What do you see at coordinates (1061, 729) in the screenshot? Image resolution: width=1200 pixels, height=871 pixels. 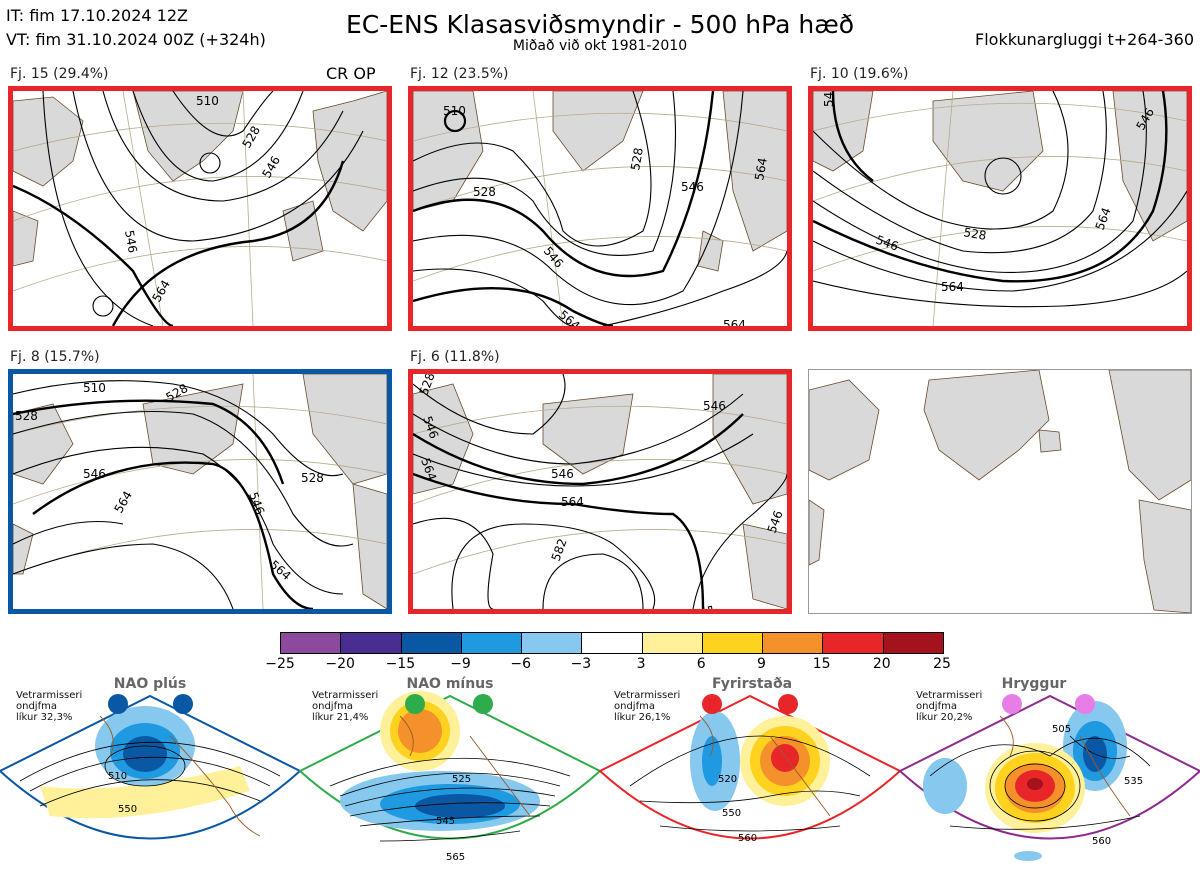 I see `regime-contour-label: 505` at bounding box center [1061, 729].